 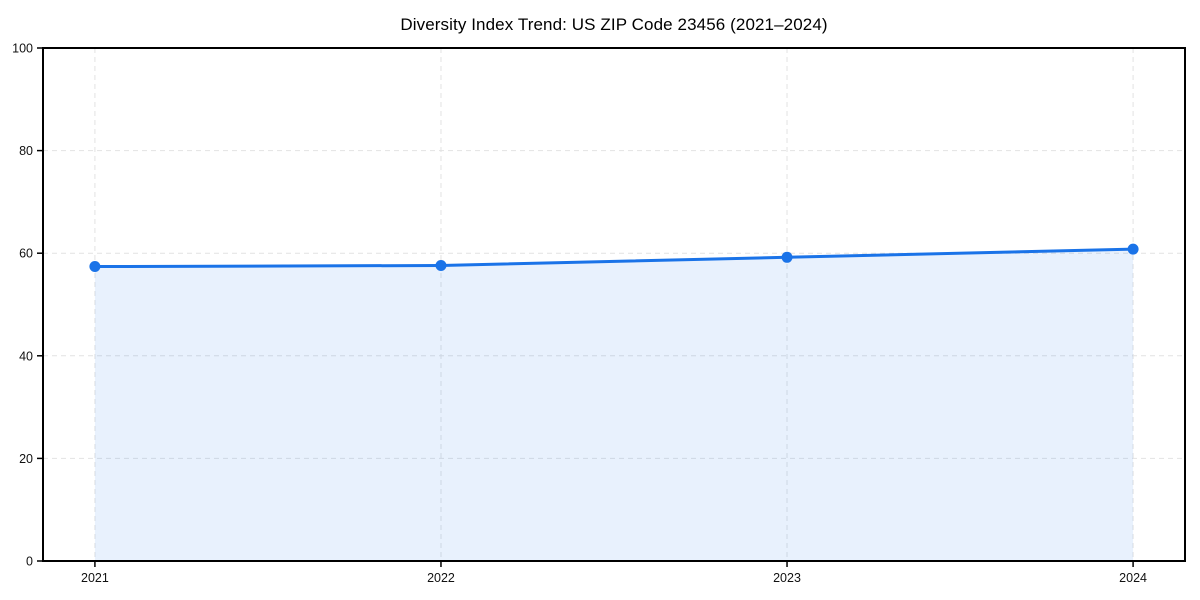 What do you see at coordinates (441, 266) in the screenshot?
I see `data-point-2022` at bounding box center [441, 266].